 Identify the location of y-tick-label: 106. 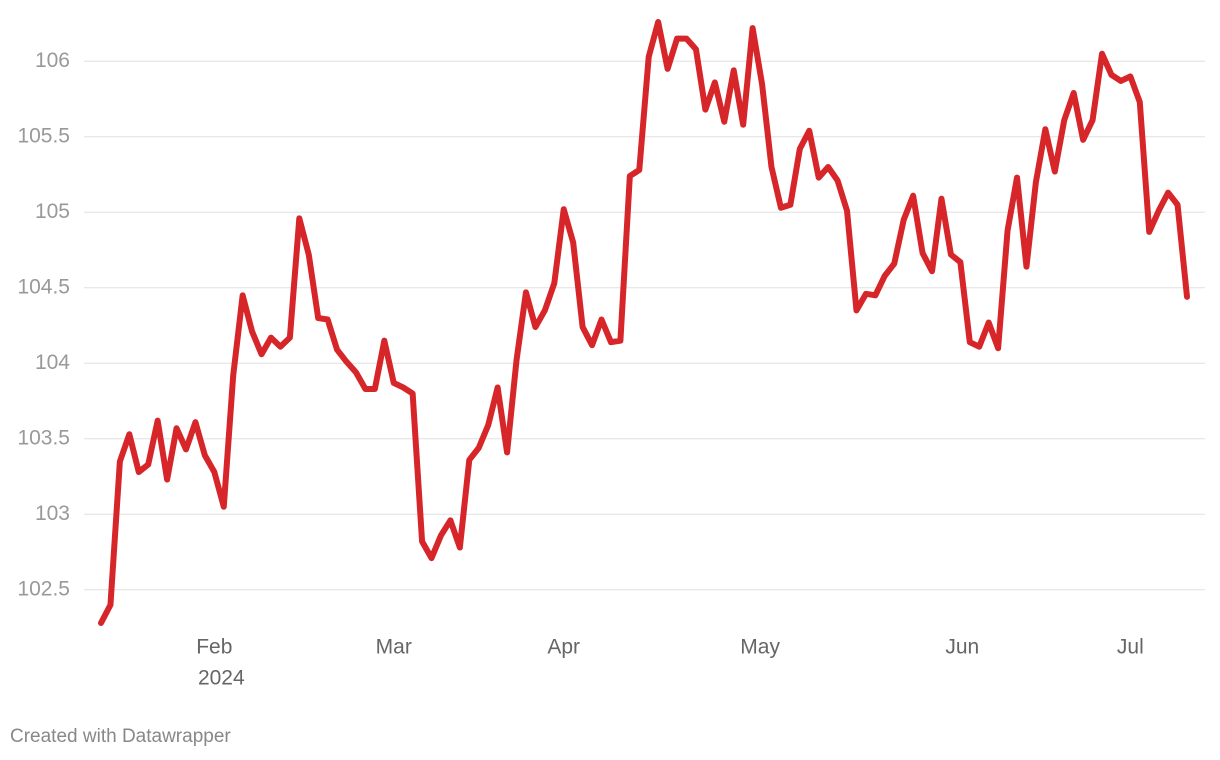
(52, 60).